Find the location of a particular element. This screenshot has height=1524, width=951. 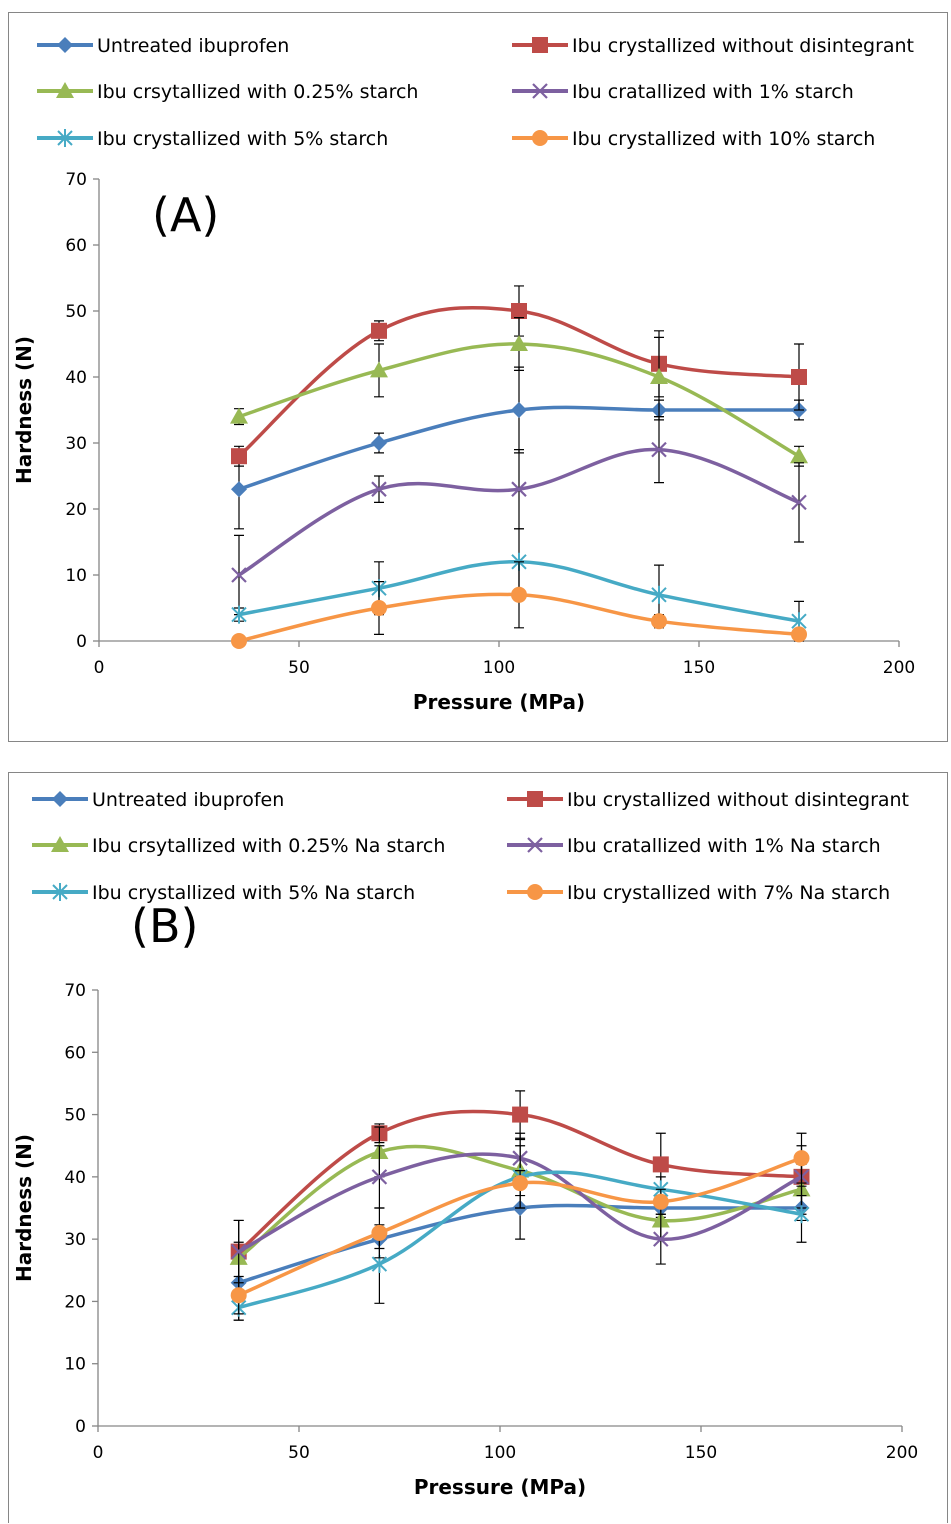

legend-item: Ibu crystallized with 10% starch is located at coordinates (693, 139).